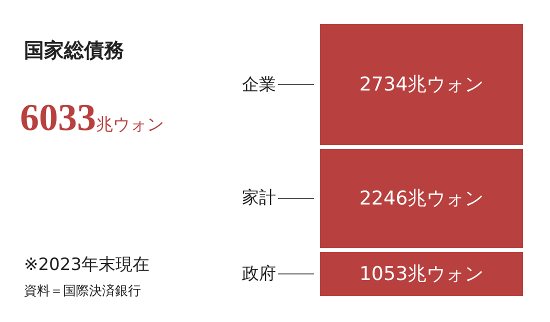 The height and width of the screenshot is (322, 550). I want to click on text: 資料＝国際決済銀行, so click(82, 291).